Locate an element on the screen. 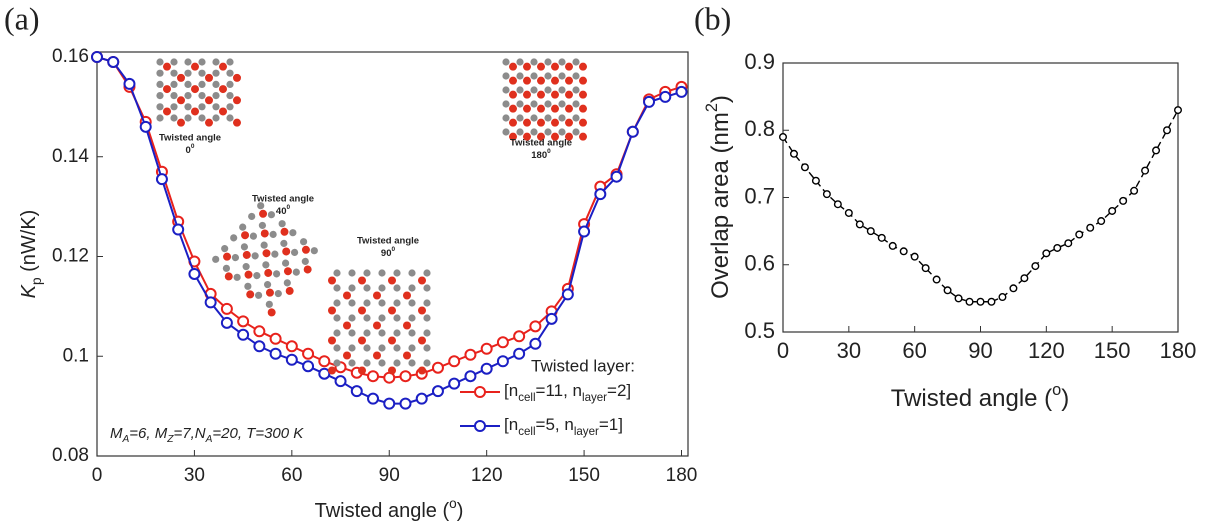  legend-marker is located at coordinates (480, 426).